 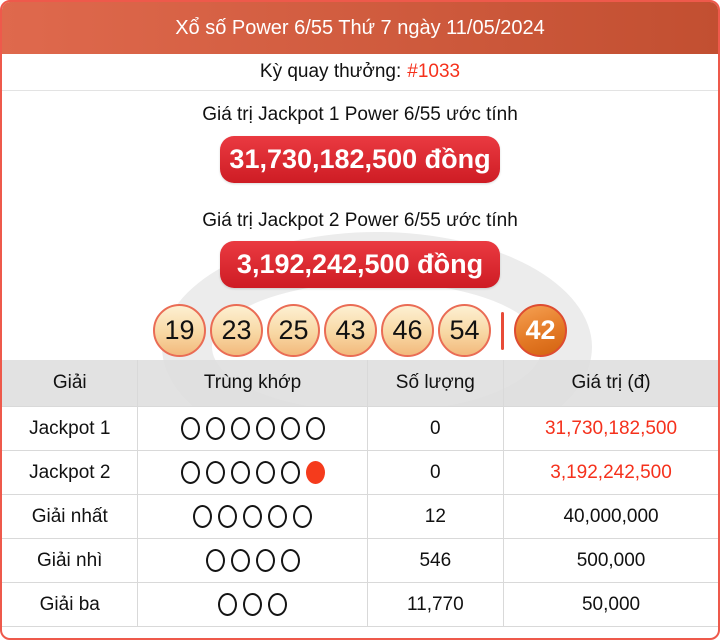 What do you see at coordinates (435, 604) in the screenshot?
I see `prize-count: 11,770` at bounding box center [435, 604].